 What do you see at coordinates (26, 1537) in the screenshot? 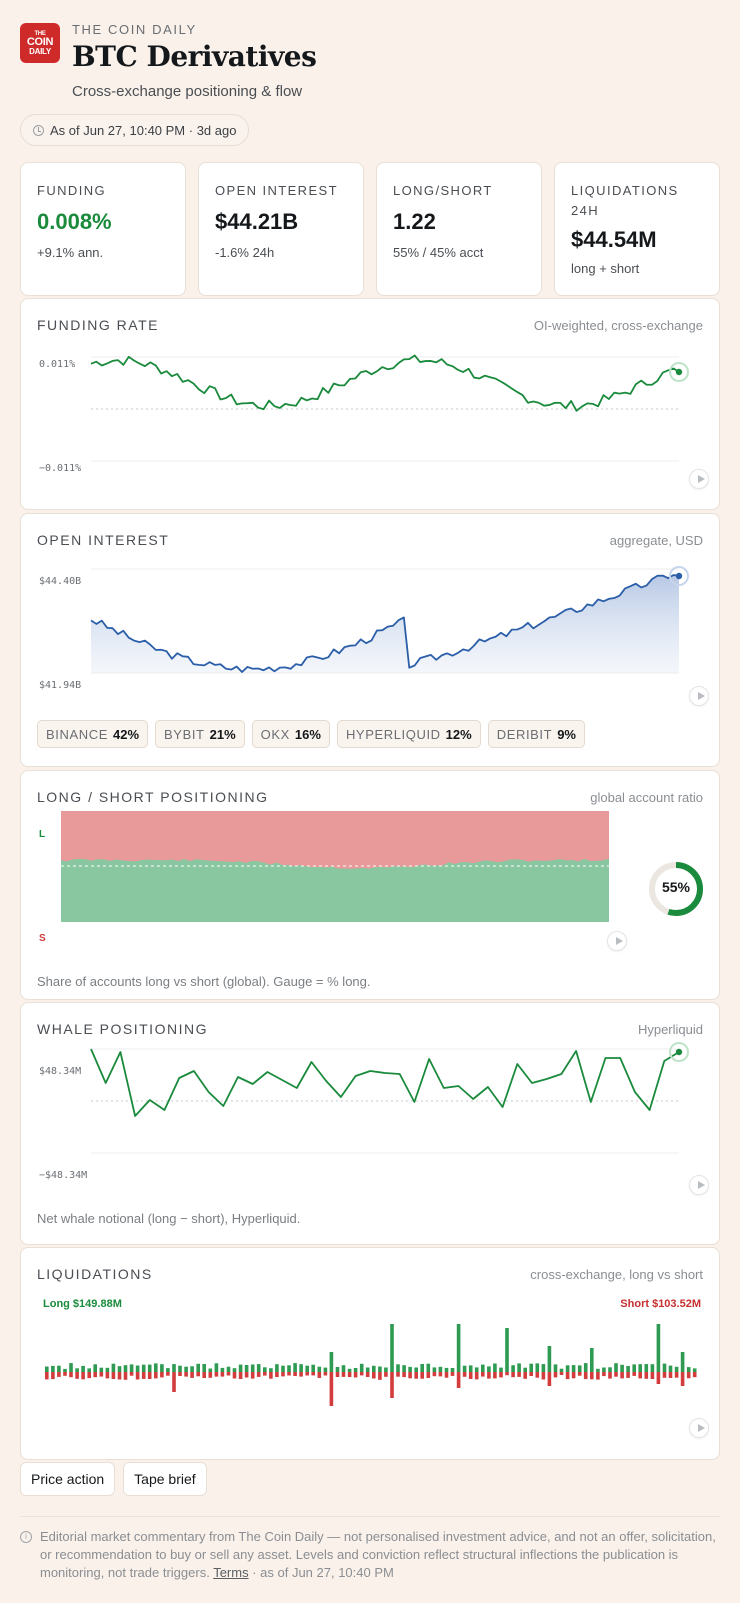
I see `info-icon: i` at bounding box center [26, 1537].